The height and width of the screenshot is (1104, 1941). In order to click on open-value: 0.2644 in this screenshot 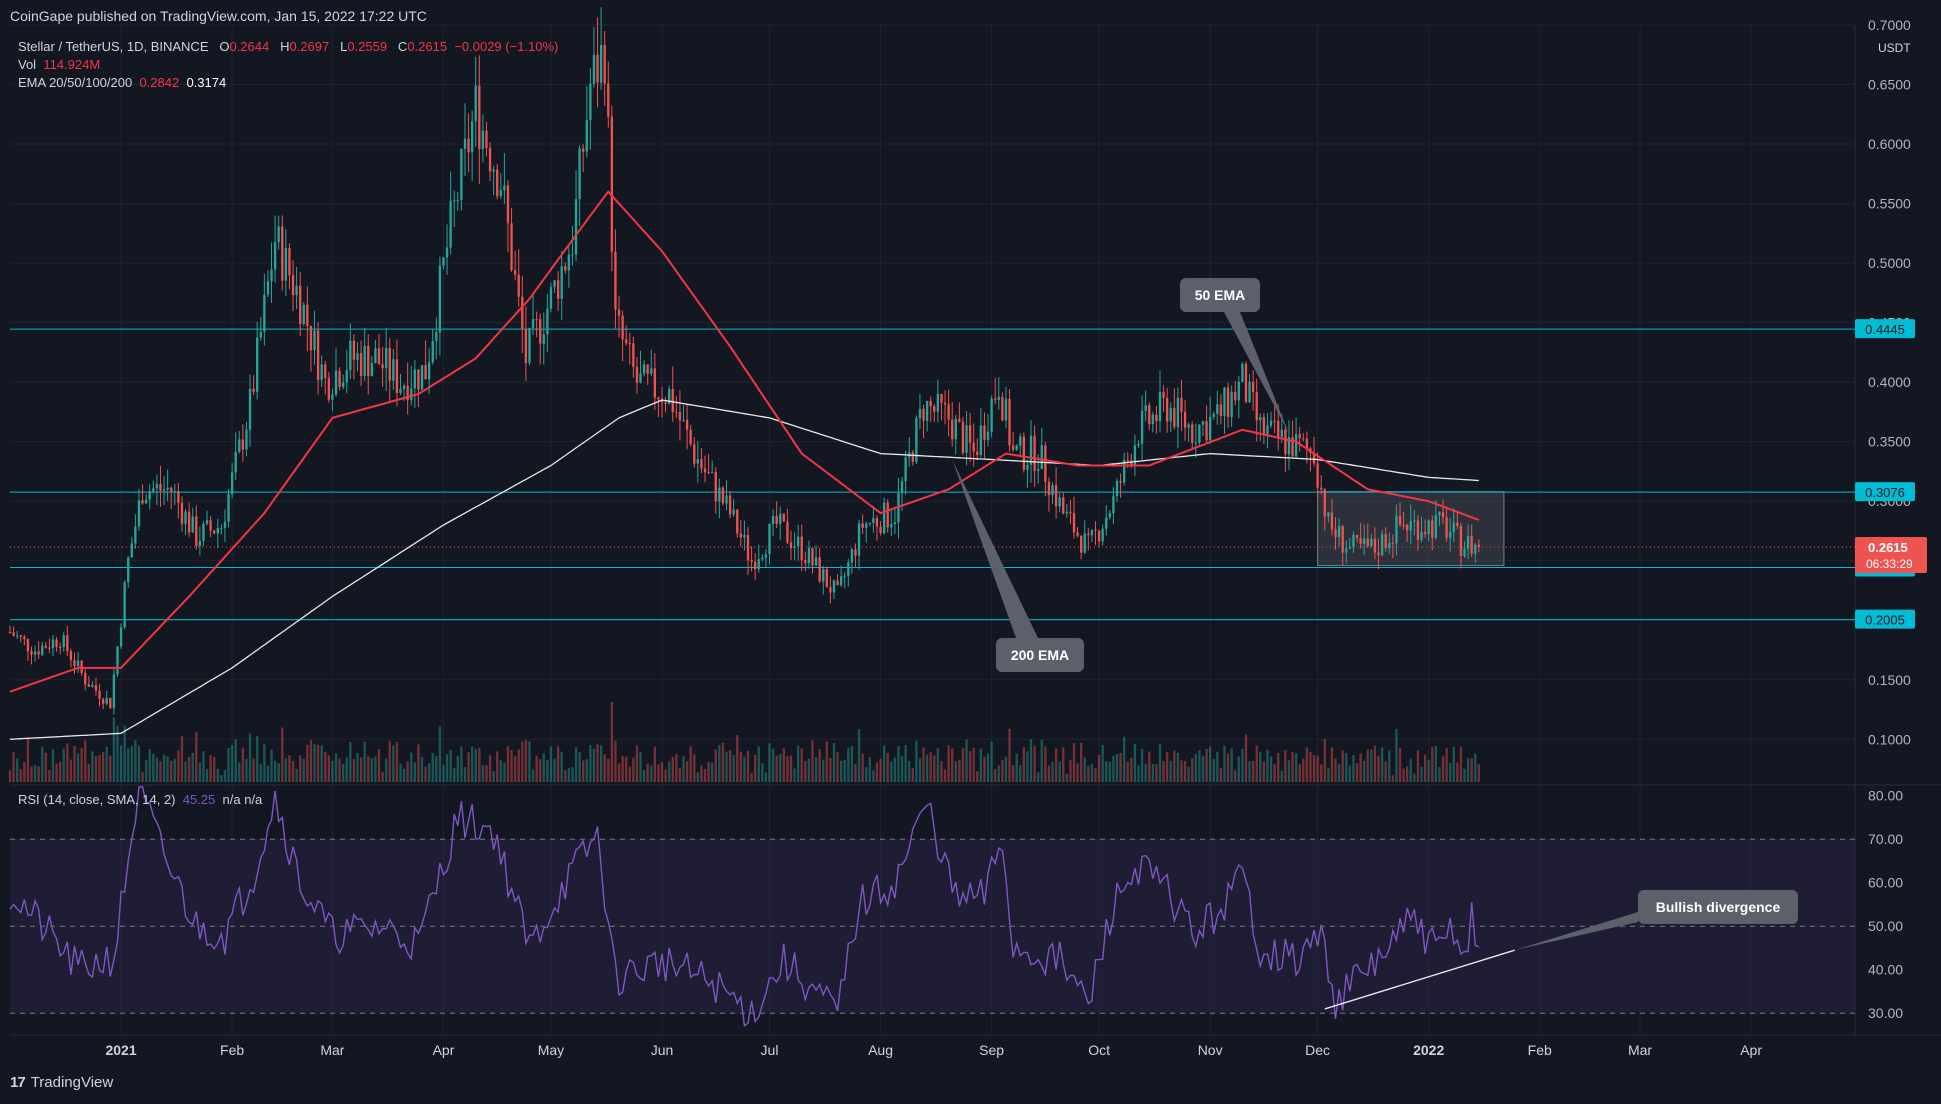, I will do `click(249, 46)`.